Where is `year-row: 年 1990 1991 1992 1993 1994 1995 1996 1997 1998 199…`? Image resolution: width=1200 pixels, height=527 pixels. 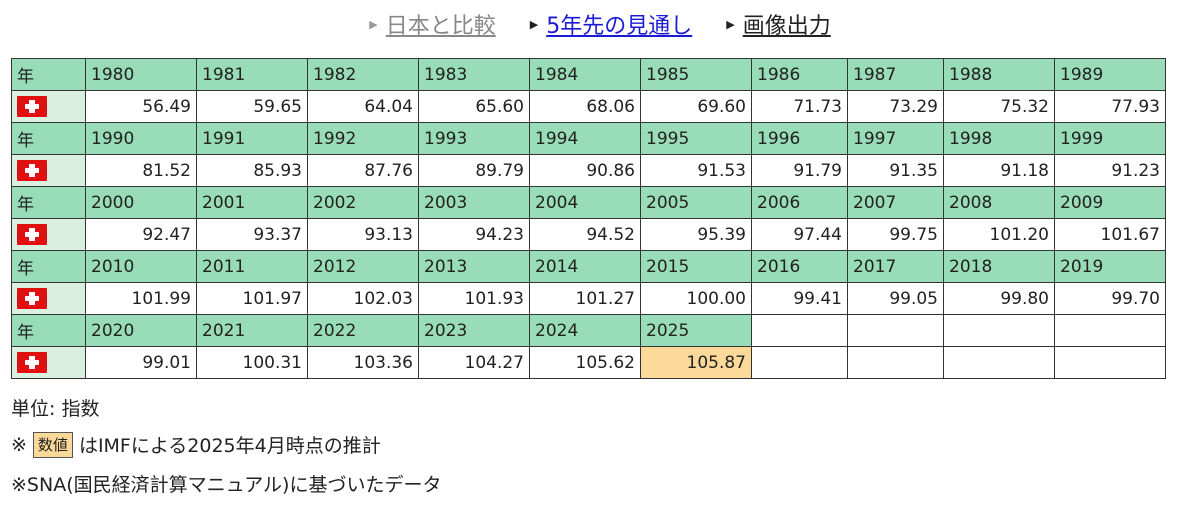
year-row: 年 1990 1991 1992 1993 1994 1995 1996 1997 1998 199… is located at coordinates (588, 138).